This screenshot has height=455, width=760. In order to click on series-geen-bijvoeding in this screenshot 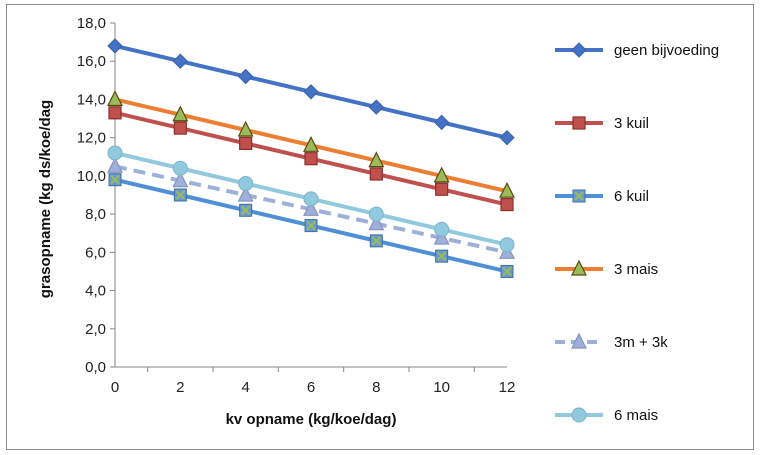, I will do `click(311, 92)`.